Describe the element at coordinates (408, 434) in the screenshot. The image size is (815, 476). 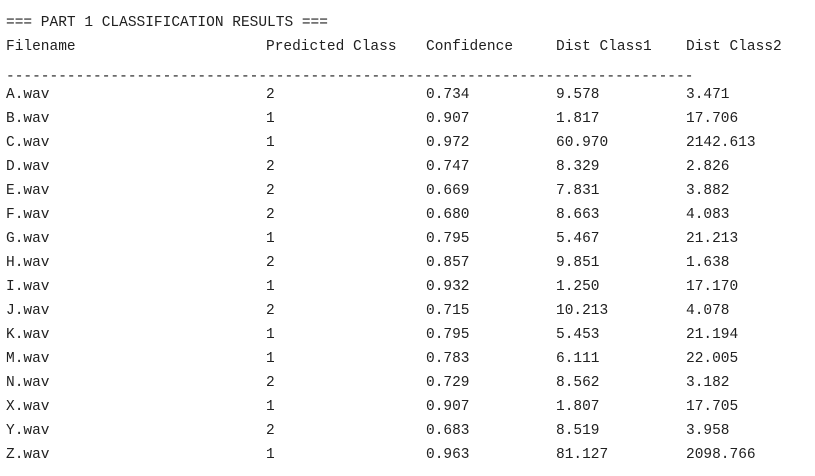
I see `table-row: Y.wav 2 0.683 8.519 3.958` at that location.